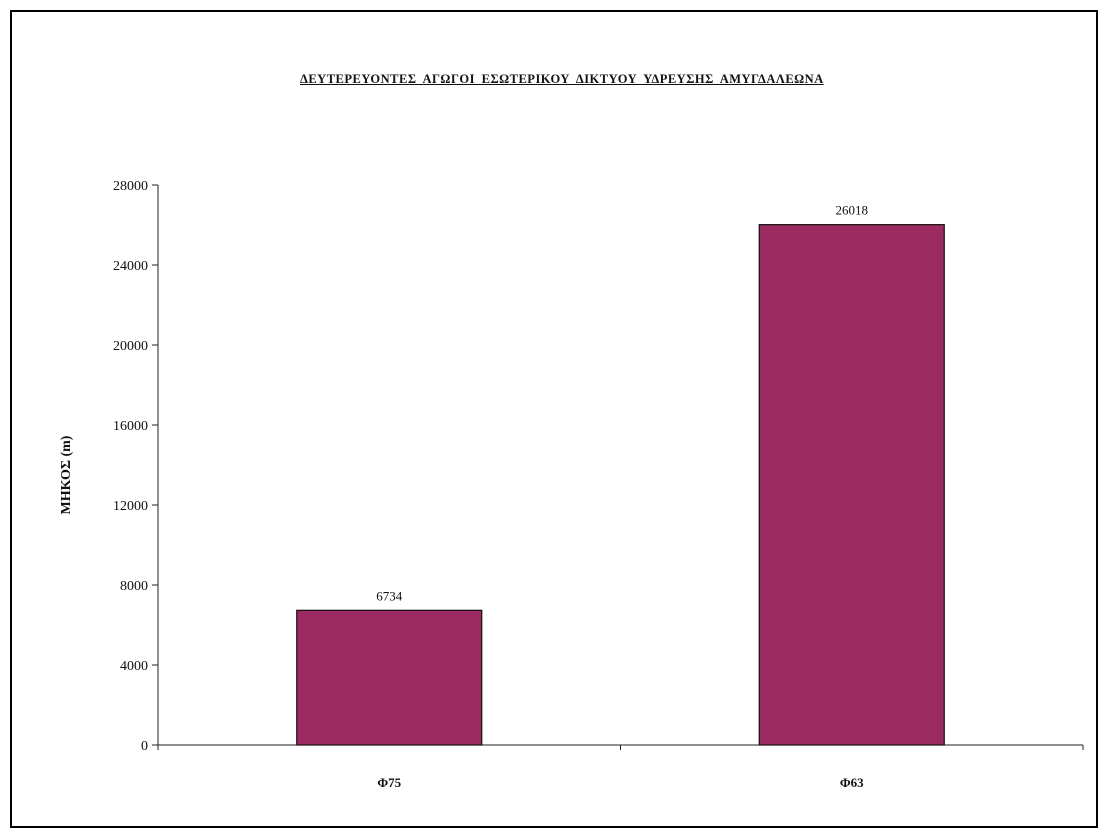 The image size is (1100, 830). I want to click on y-tick-label: 8000, so click(134, 586).